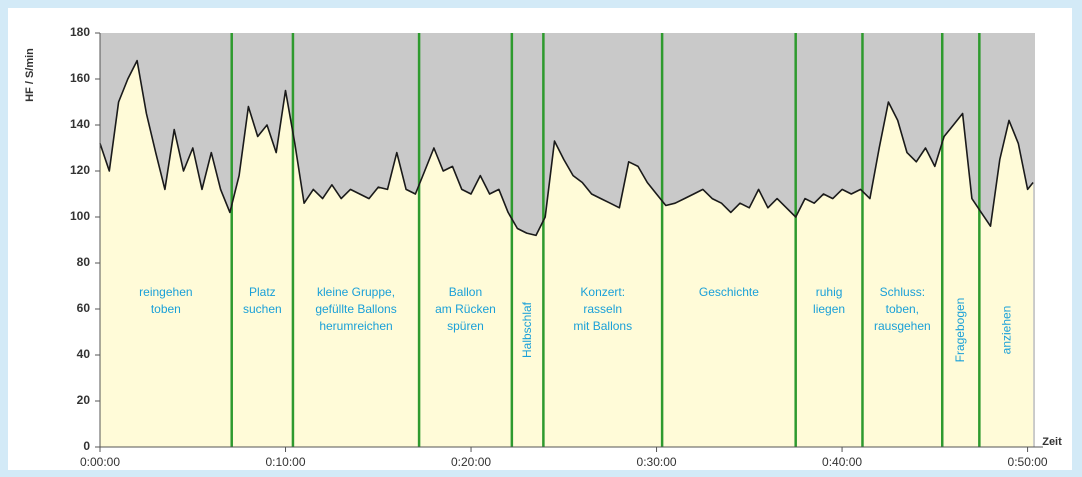  Describe the element at coordinates (602, 309) in the screenshot. I see `phase-label: rasseln` at that location.